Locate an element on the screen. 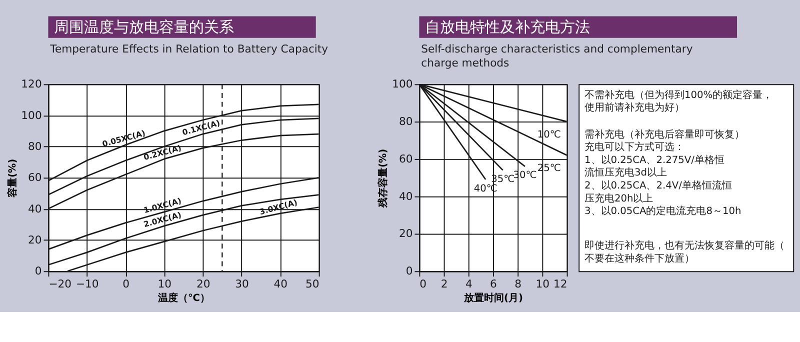 The height and width of the screenshot is (342, 800). x-tick-label: 50 is located at coordinates (313, 283).